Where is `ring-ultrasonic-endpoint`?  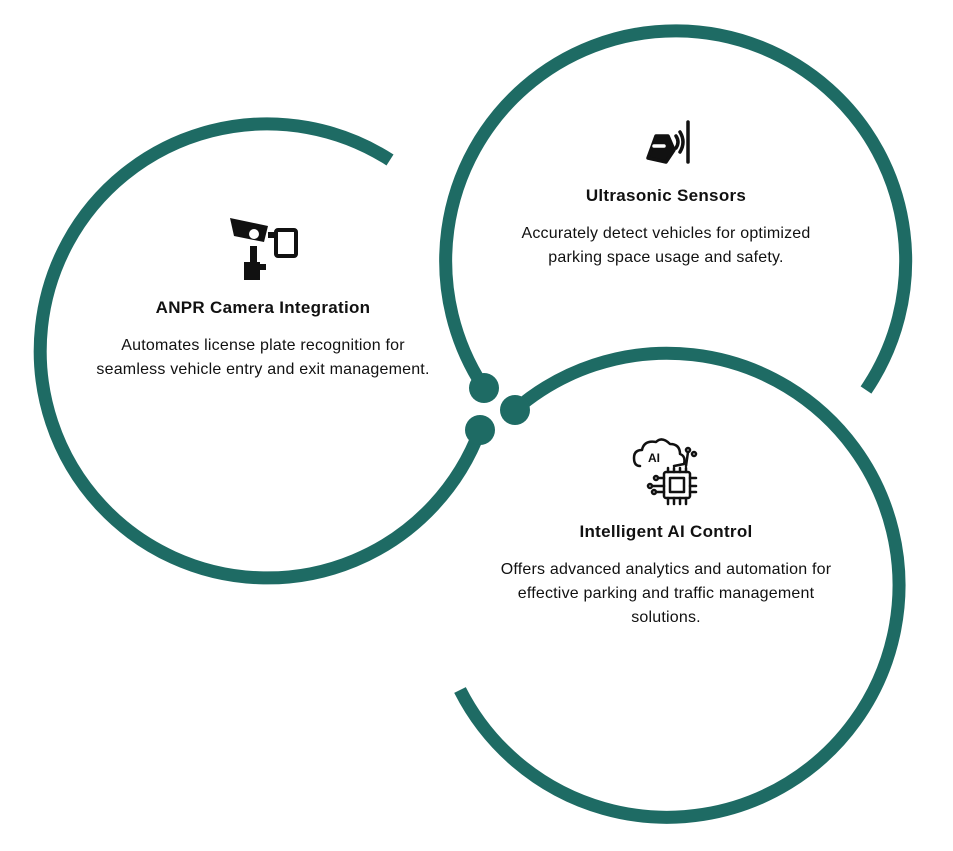
ring-ultrasonic-endpoint is located at coordinates (484, 388).